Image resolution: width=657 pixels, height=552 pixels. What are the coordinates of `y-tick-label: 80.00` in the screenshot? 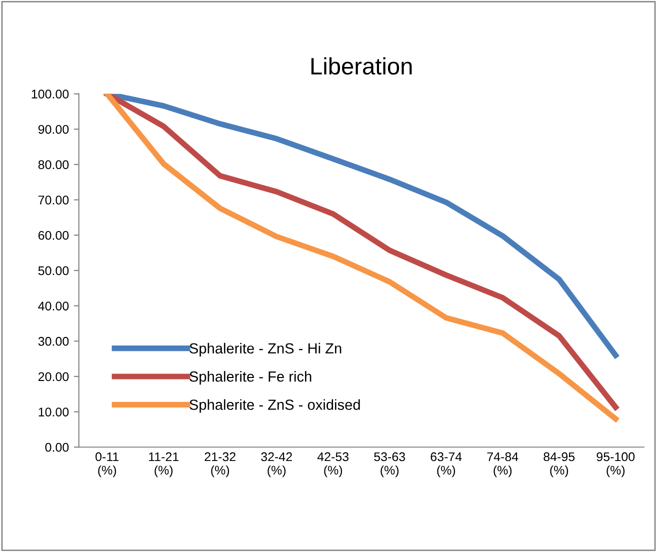 It's located at (53, 165).